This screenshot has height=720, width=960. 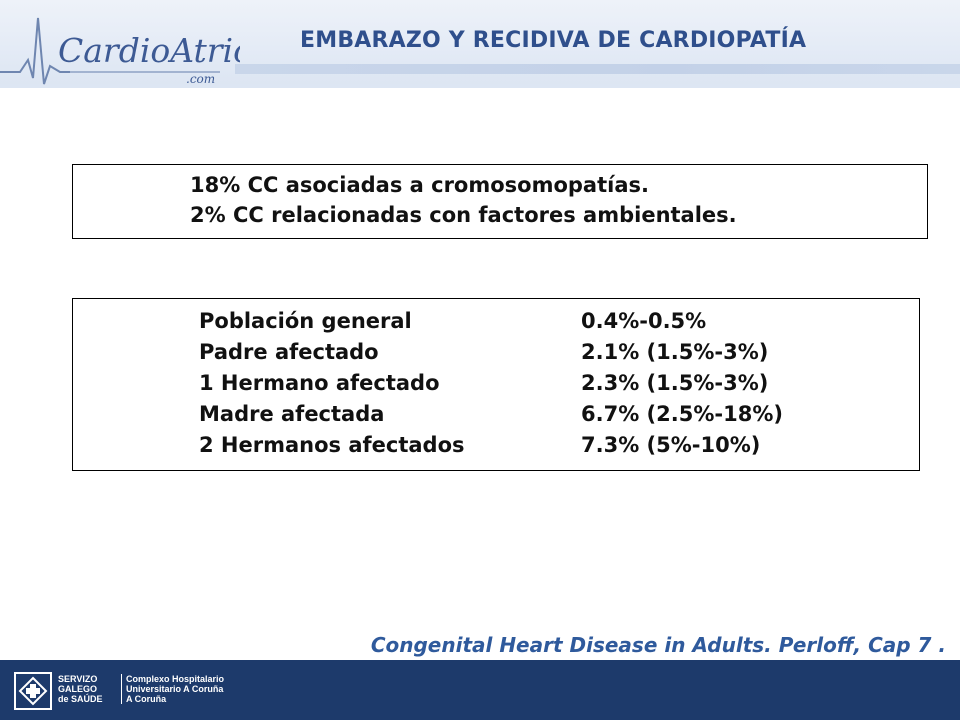 I want to click on footer-hospital-line: Universitario A Coruña, so click(x=175, y=689).